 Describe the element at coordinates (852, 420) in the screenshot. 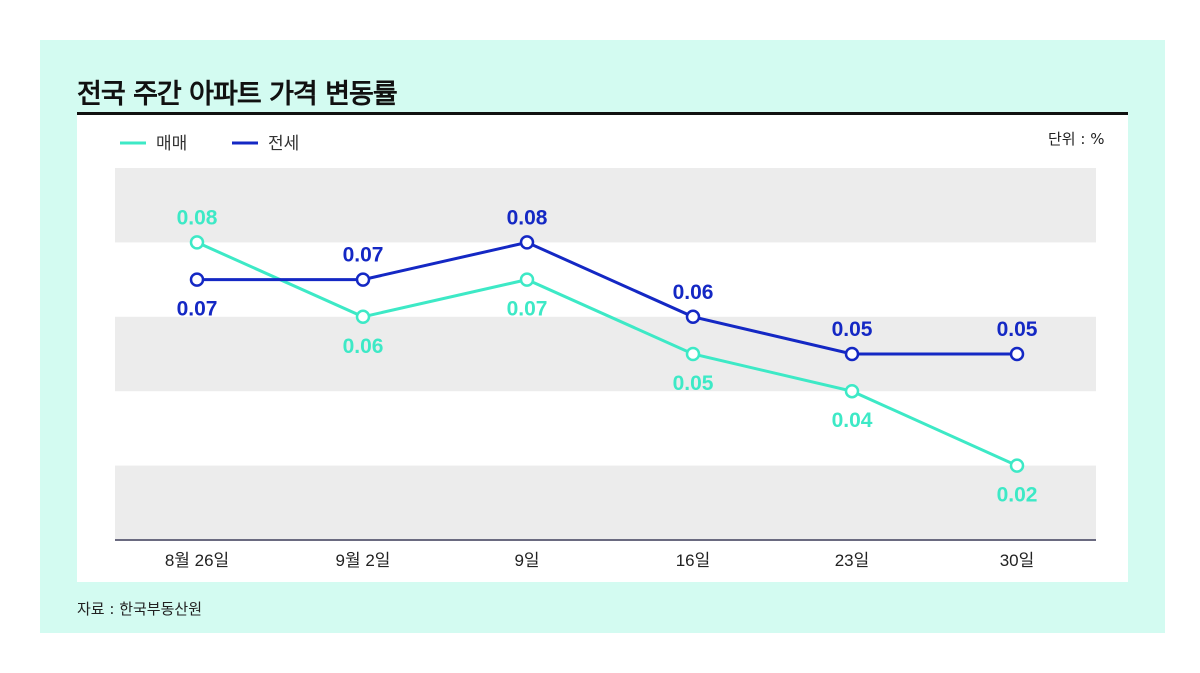

I see `data-label: 0.04` at that location.